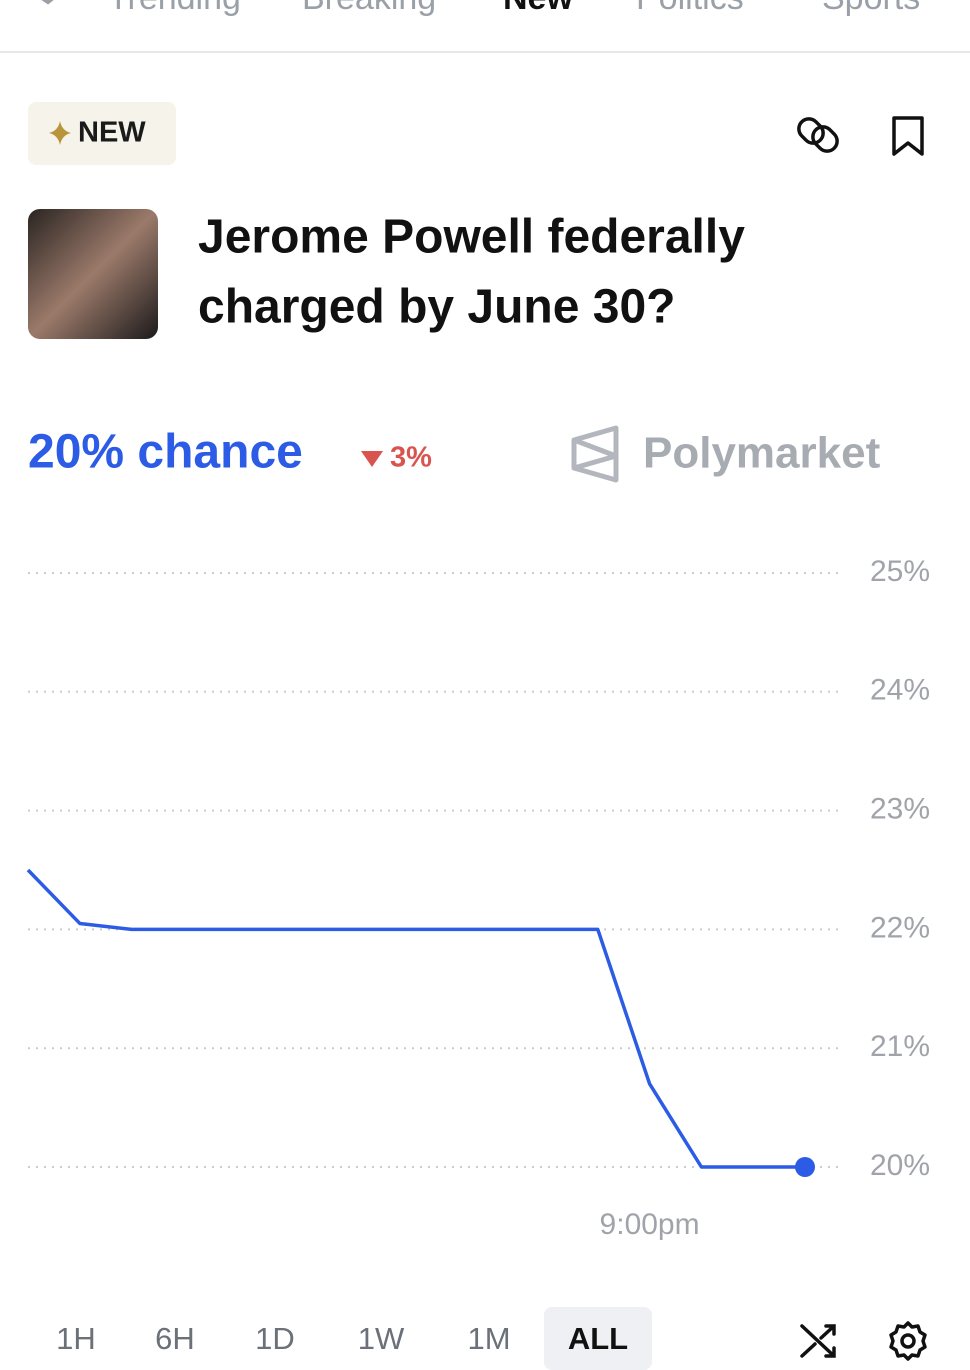  What do you see at coordinates (900, 1165) in the screenshot?
I see `y-tick-label: 20%` at bounding box center [900, 1165].